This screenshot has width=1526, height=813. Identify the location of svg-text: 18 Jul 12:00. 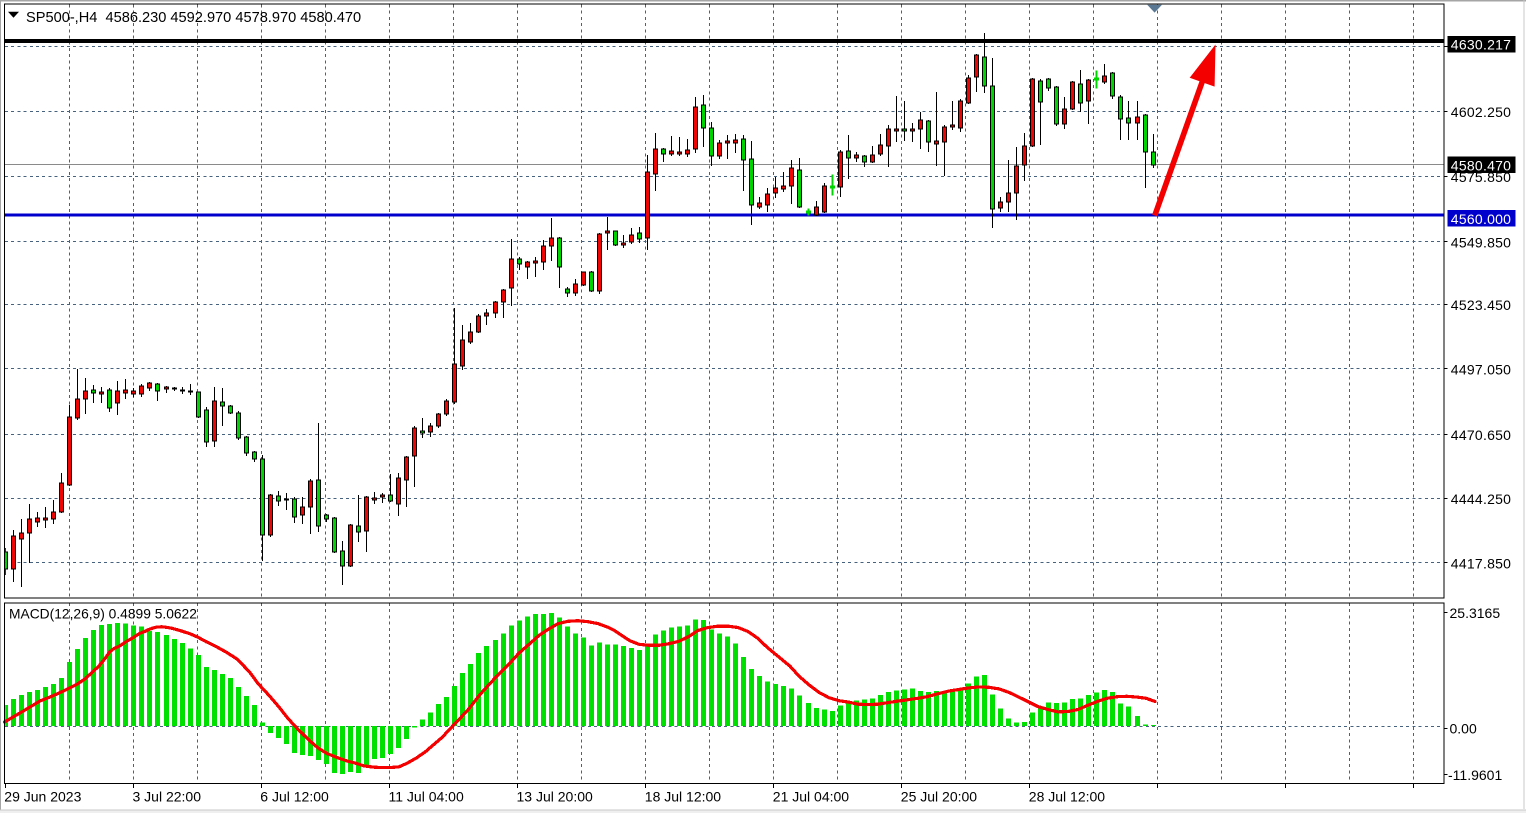
(683, 796).